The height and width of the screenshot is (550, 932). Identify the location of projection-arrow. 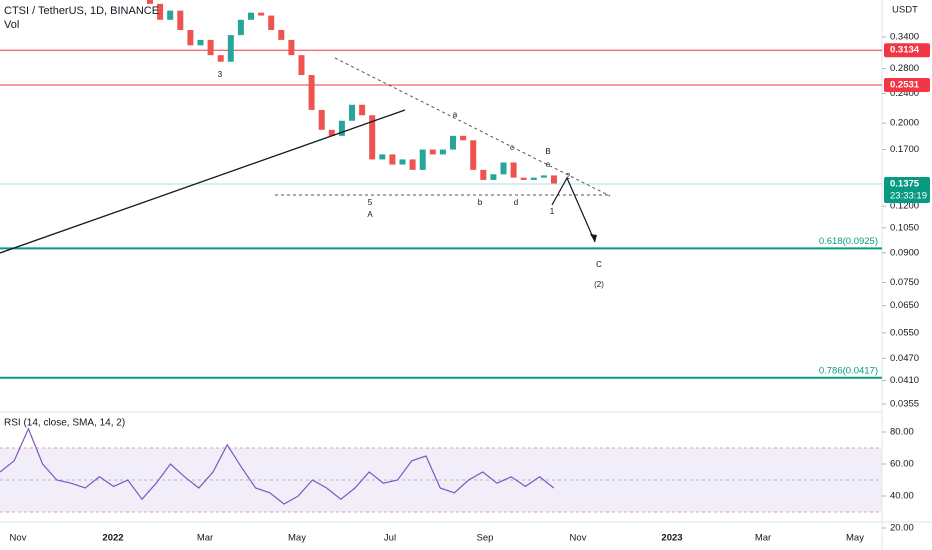
(573, 209).